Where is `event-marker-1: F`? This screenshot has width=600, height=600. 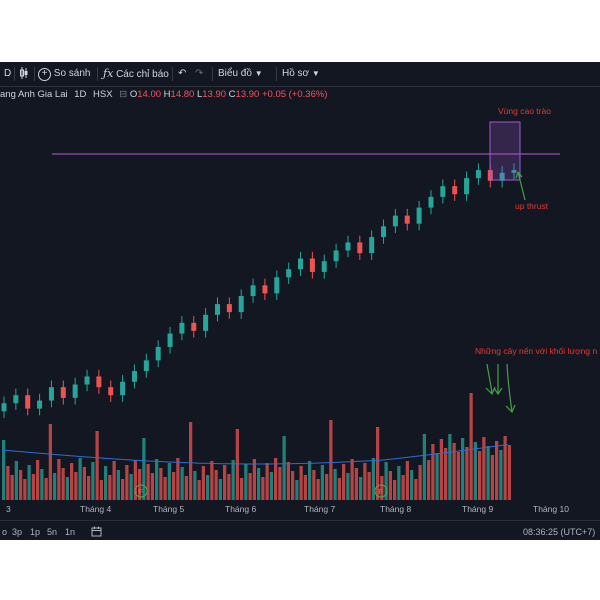
event-marker-1: F is located at coordinates (141, 491).